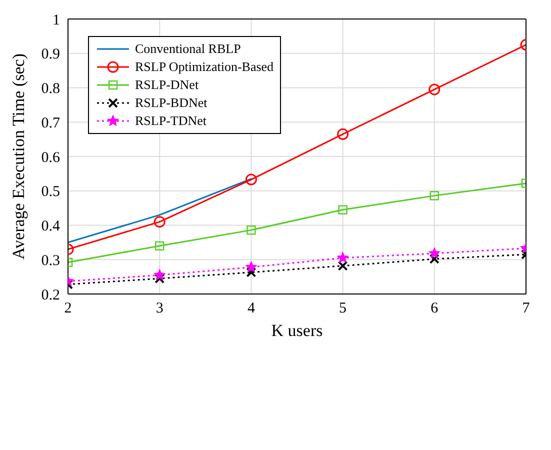  What do you see at coordinates (526, 308) in the screenshot?
I see `x-tick-label: 7` at bounding box center [526, 308].